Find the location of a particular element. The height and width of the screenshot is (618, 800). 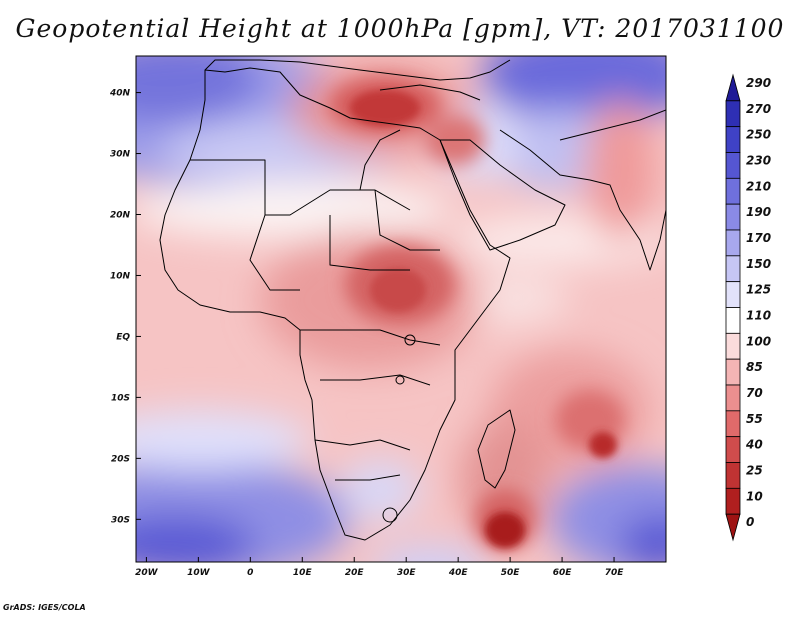

colorbar-label: 210 is located at coordinates (758, 186).